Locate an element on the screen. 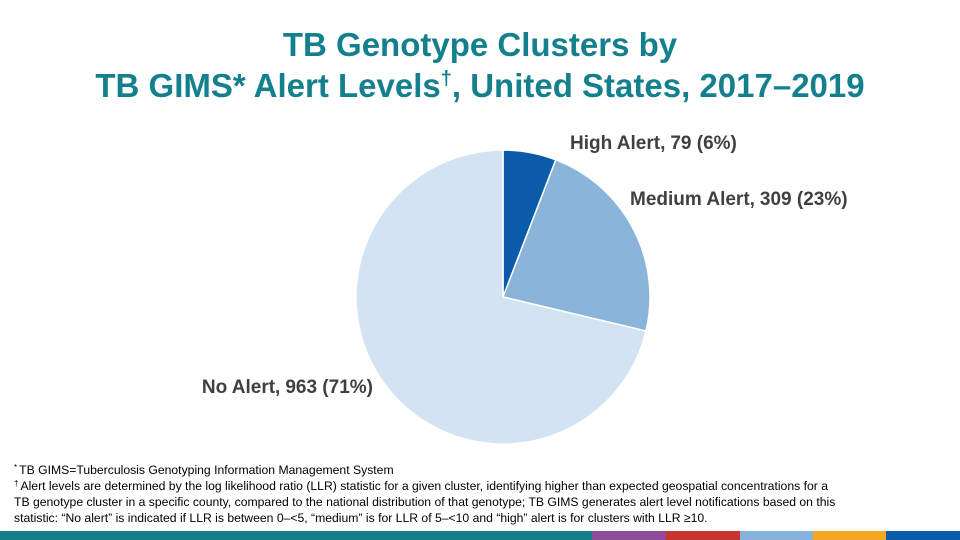  title-superscript: † is located at coordinates (446, 79).